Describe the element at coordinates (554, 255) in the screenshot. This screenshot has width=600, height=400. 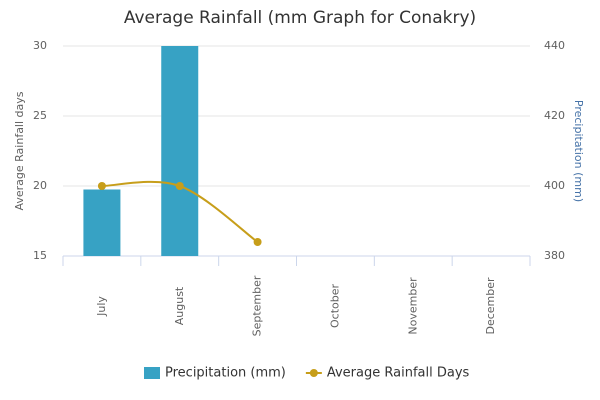
I see `y2-tick-label: 380` at that location.